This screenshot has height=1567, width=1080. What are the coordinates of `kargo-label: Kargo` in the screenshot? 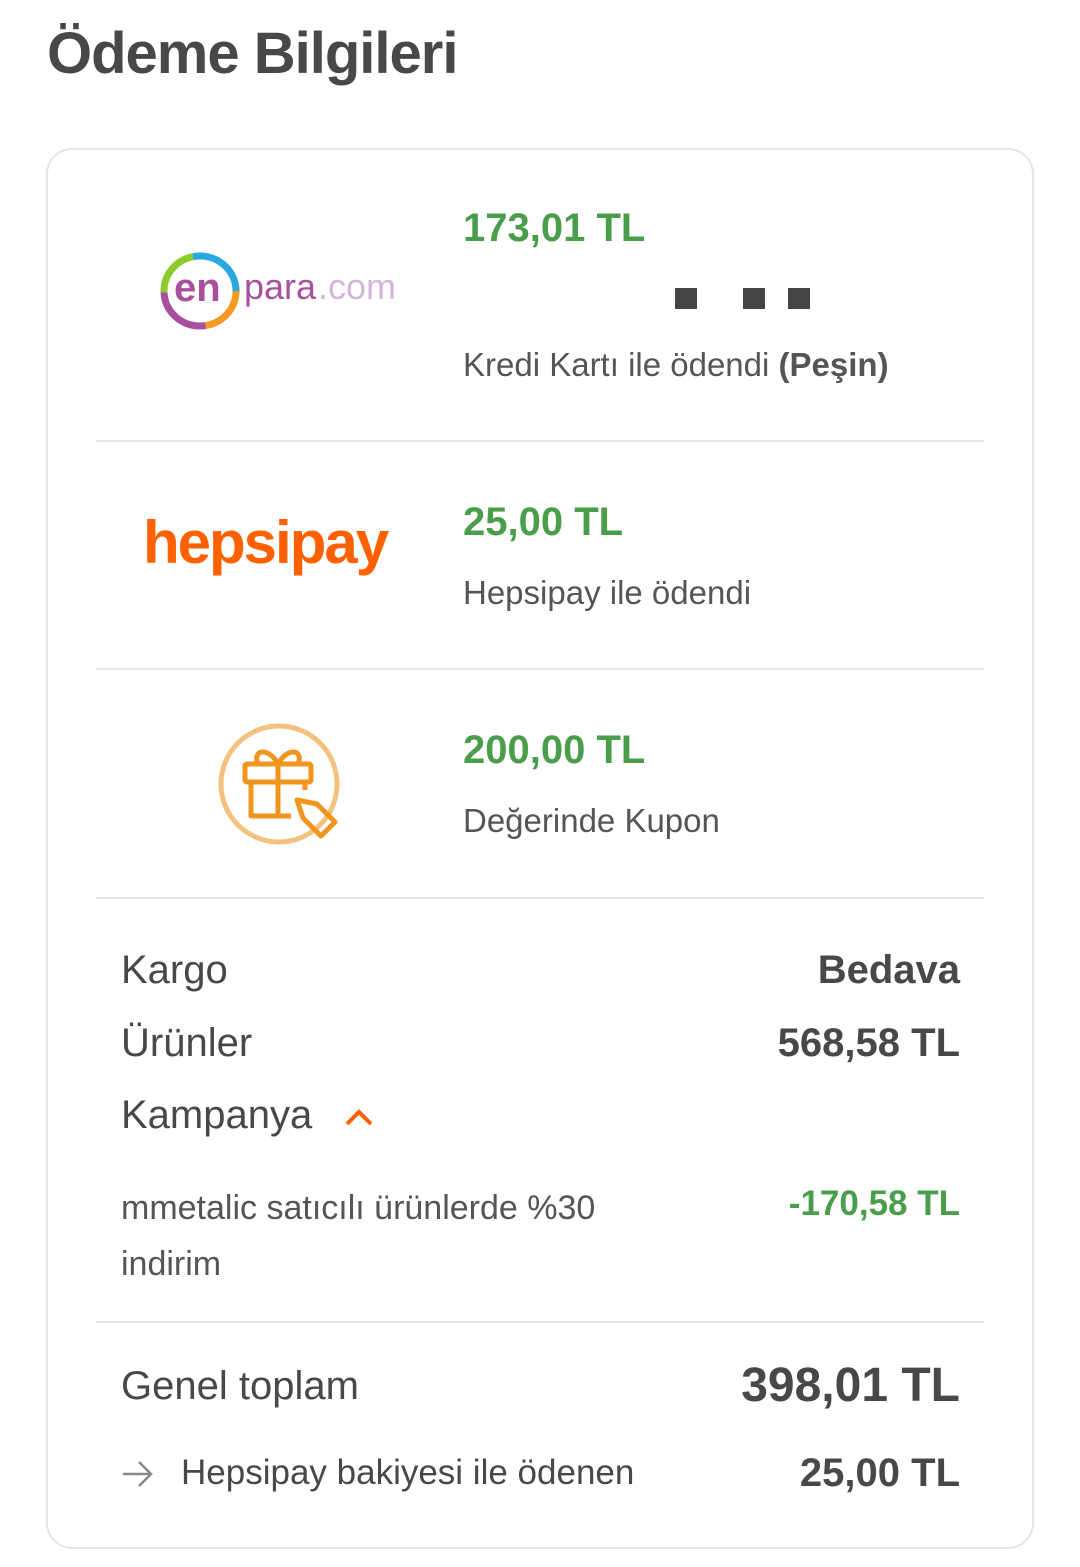 It's located at (174, 970).